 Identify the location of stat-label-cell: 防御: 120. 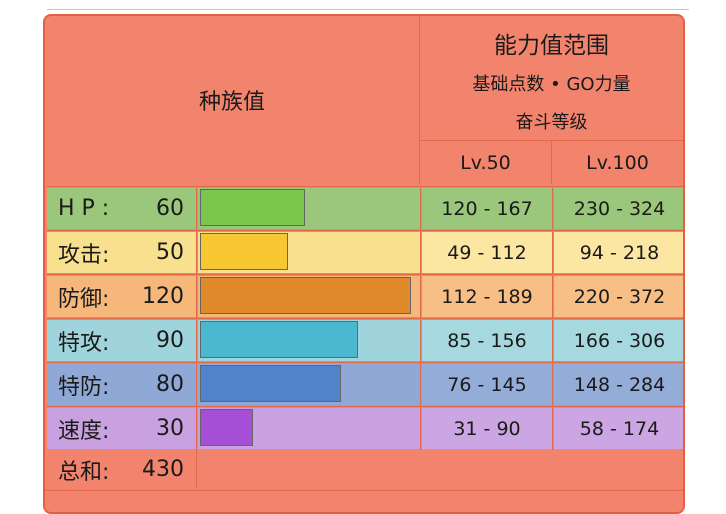
(121, 296).